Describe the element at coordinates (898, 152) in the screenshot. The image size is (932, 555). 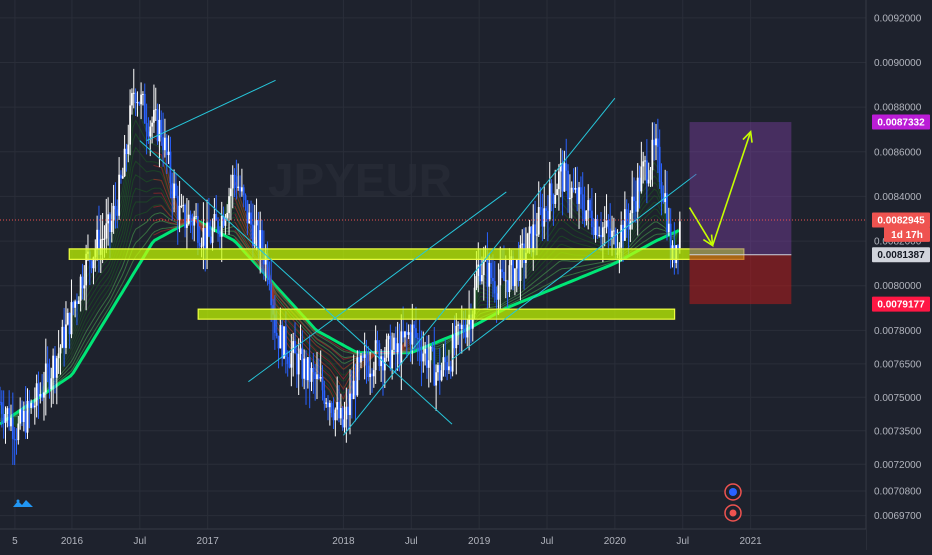
I see `price-tick-label: 0.0086000` at that location.